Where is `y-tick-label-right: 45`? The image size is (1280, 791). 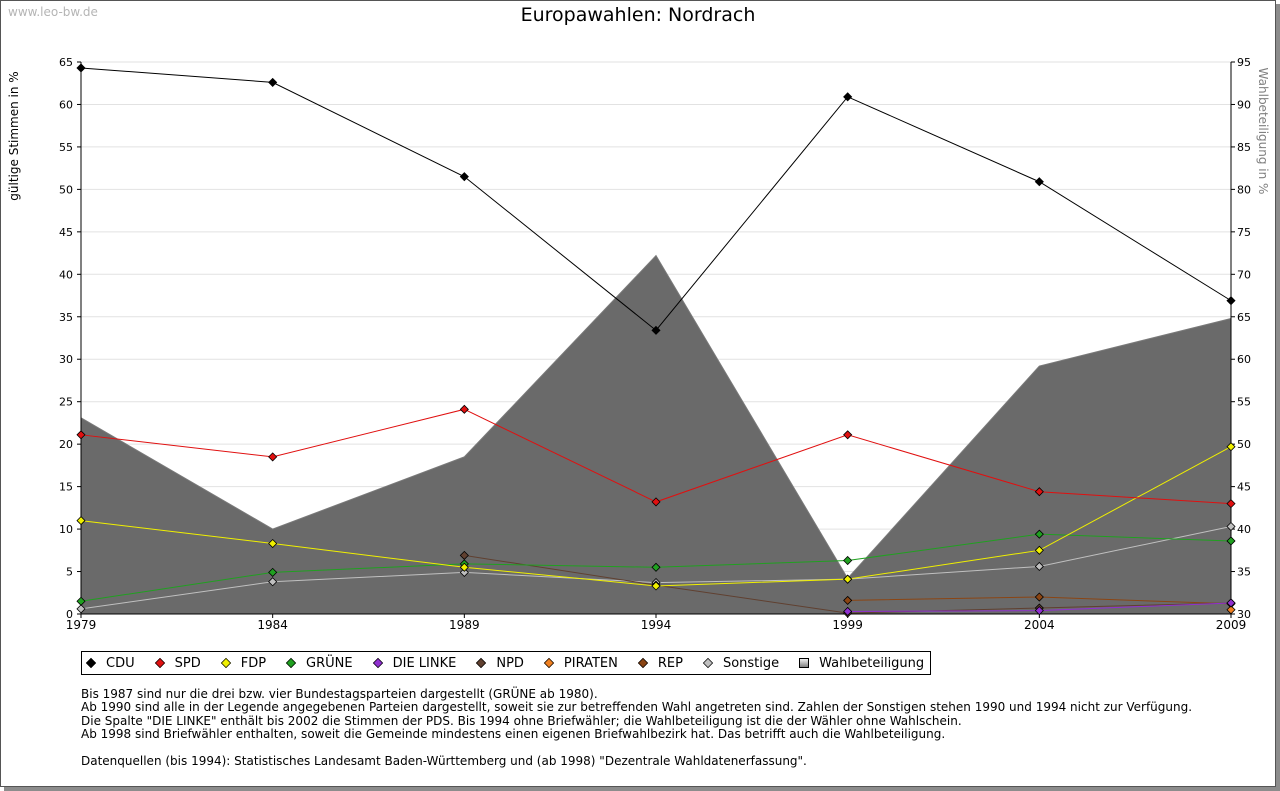
y-tick-label-right: 45 is located at coordinates (1244, 487).